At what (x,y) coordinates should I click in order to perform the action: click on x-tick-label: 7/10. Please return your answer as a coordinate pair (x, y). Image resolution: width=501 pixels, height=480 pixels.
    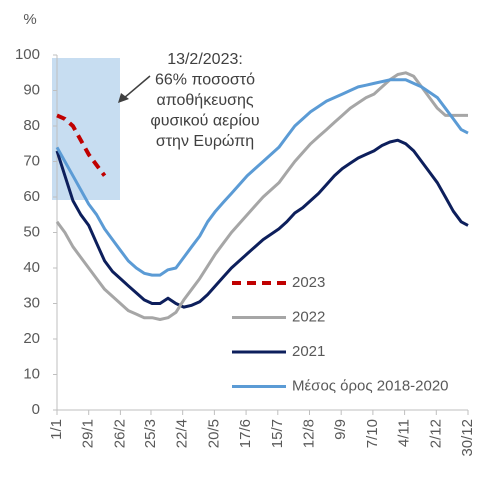
    Looking at the image, I should click on (372, 433).